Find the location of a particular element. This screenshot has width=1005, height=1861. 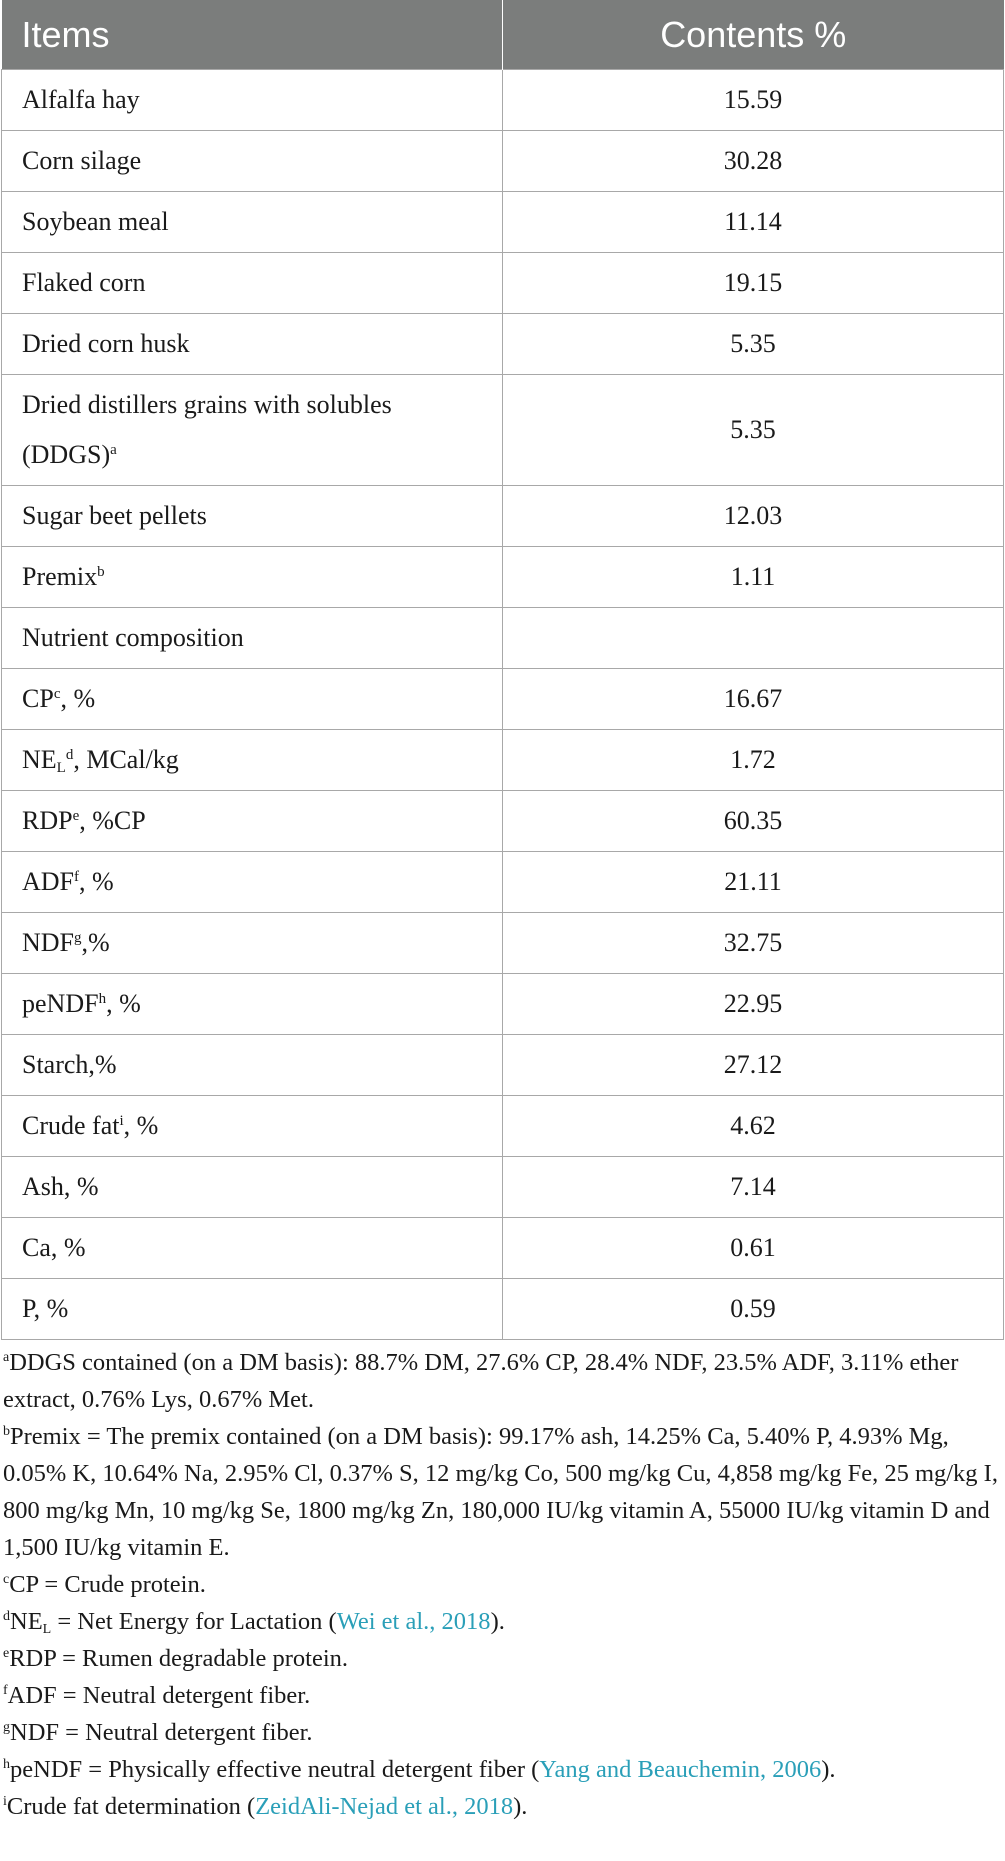

footnote-g: gNDF = Neutral detergent fiber. is located at coordinates (502, 1732).